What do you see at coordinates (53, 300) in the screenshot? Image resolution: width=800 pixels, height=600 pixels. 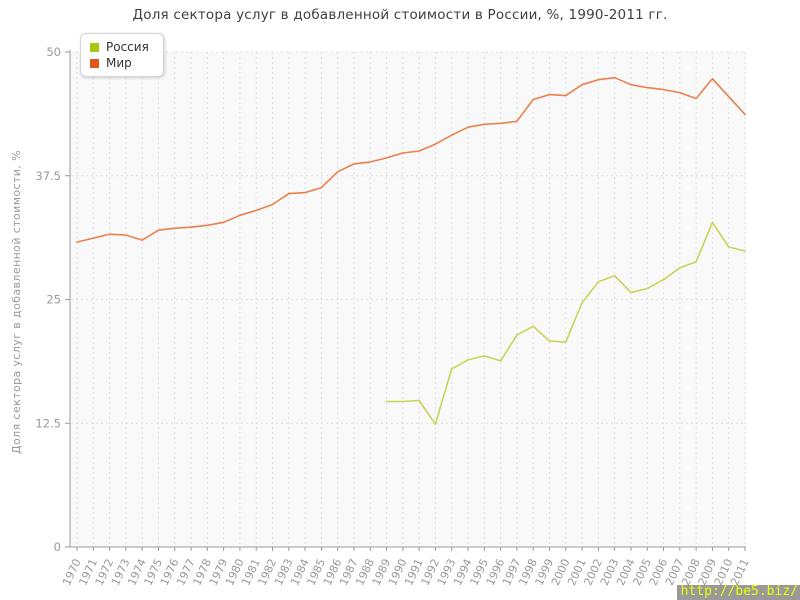 I see `svg-text: 25` at bounding box center [53, 300].